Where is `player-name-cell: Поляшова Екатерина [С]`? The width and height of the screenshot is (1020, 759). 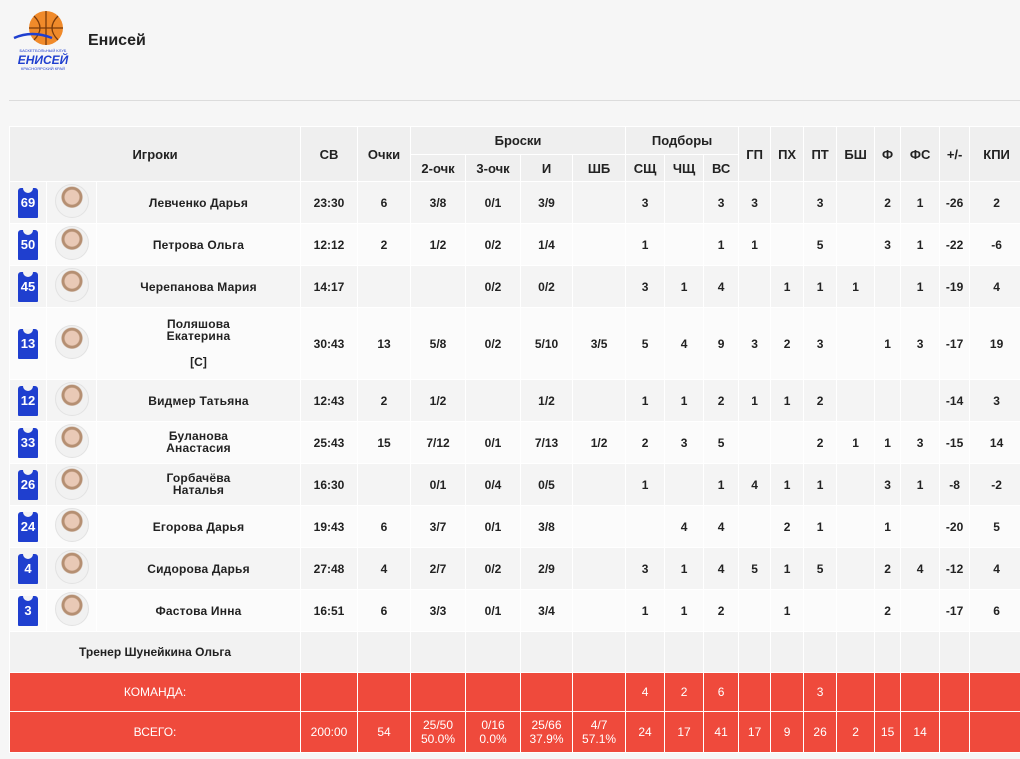 player-name-cell: Поляшова Екатерина [С] is located at coordinates (198, 343).